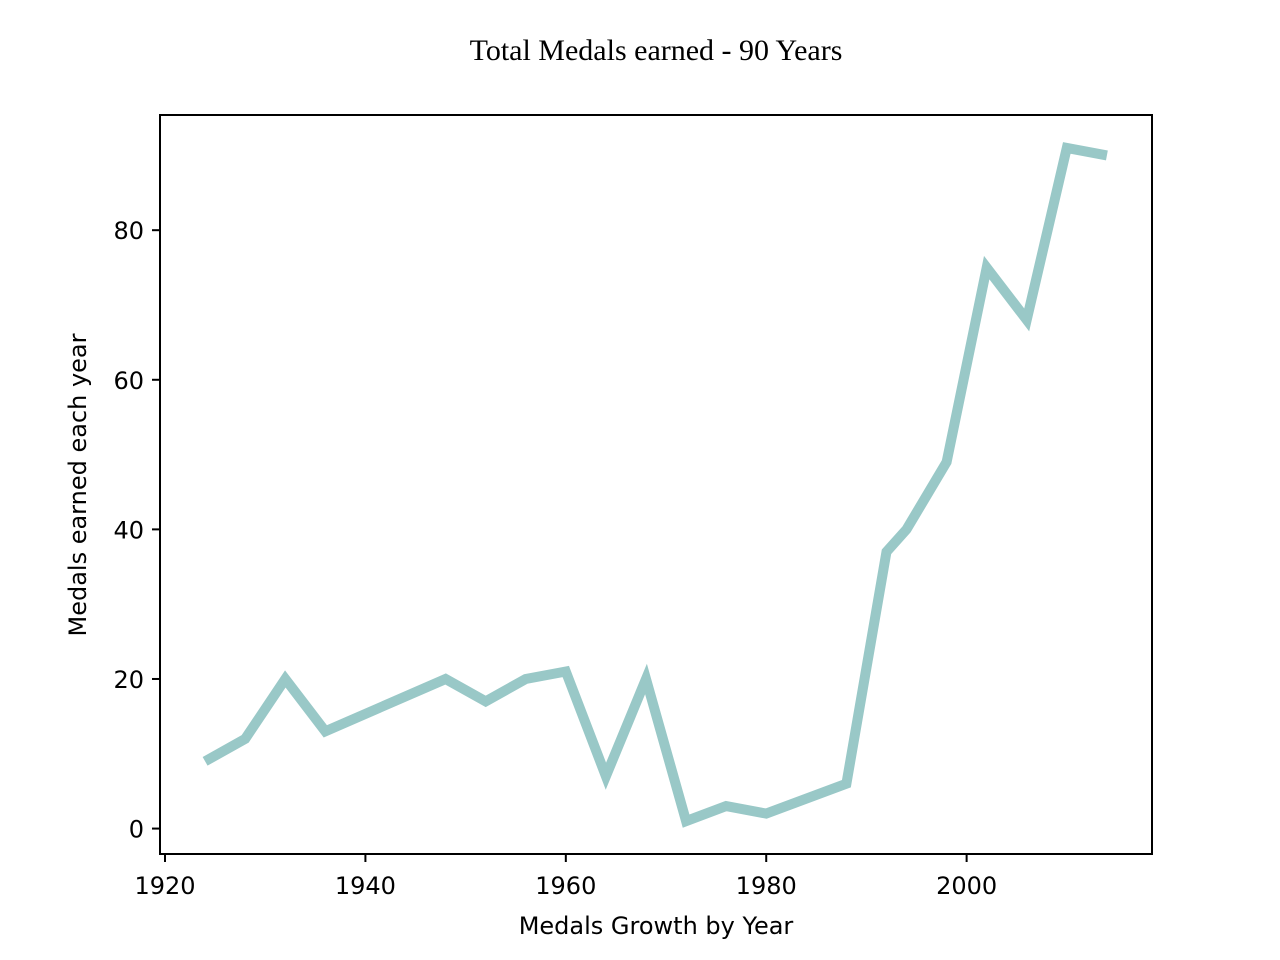 The image size is (1280, 960). Describe the element at coordinates (128, 381) in the screenshot. I see `y-tick-label: 60` at that location.